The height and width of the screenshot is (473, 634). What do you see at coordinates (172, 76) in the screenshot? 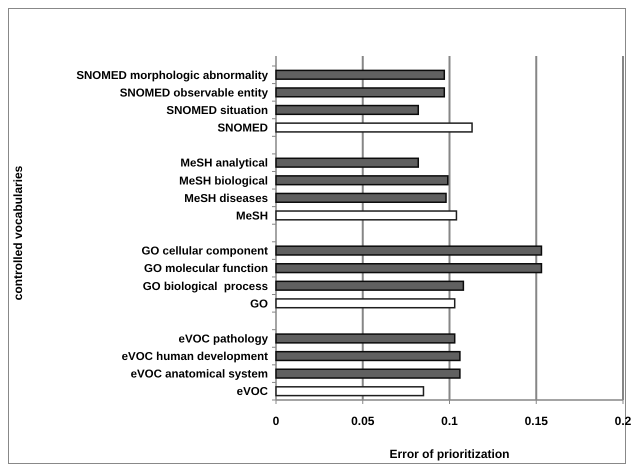
I see `y-tick-label: SNOMED morphologic abnormality` at bounding box center [172, 76].